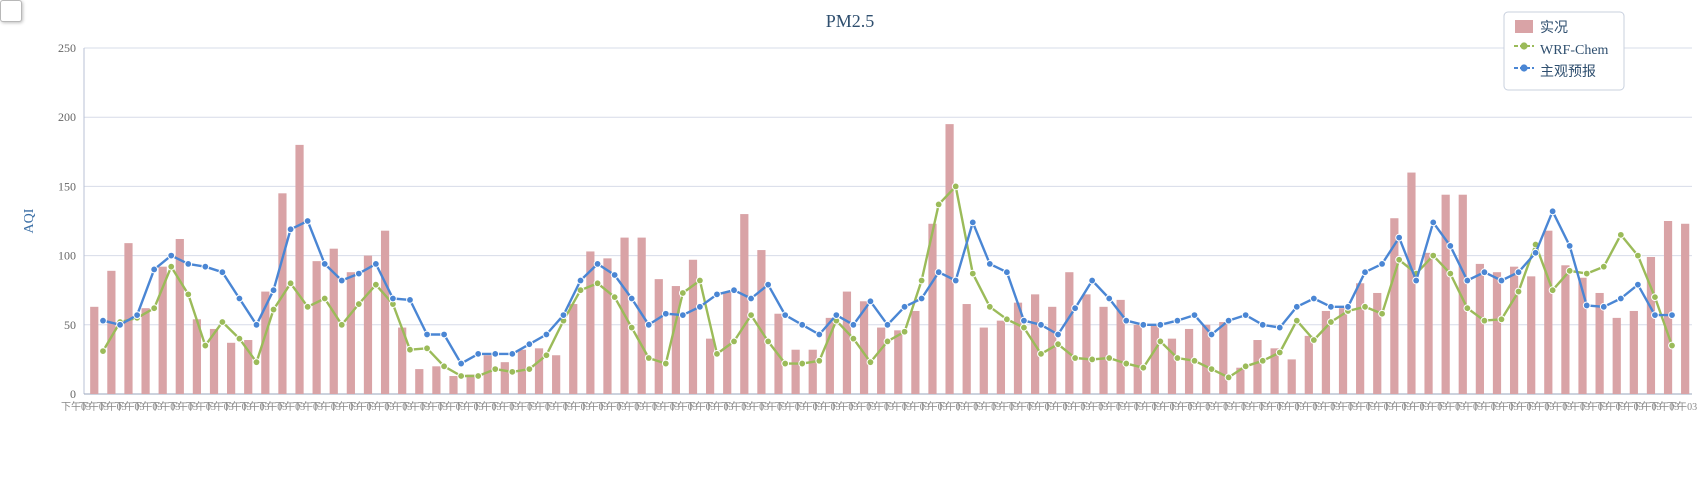  Describe the element at coordinates (73, 394) in the screenshot. I see `y-tick-label: 0` at that location.